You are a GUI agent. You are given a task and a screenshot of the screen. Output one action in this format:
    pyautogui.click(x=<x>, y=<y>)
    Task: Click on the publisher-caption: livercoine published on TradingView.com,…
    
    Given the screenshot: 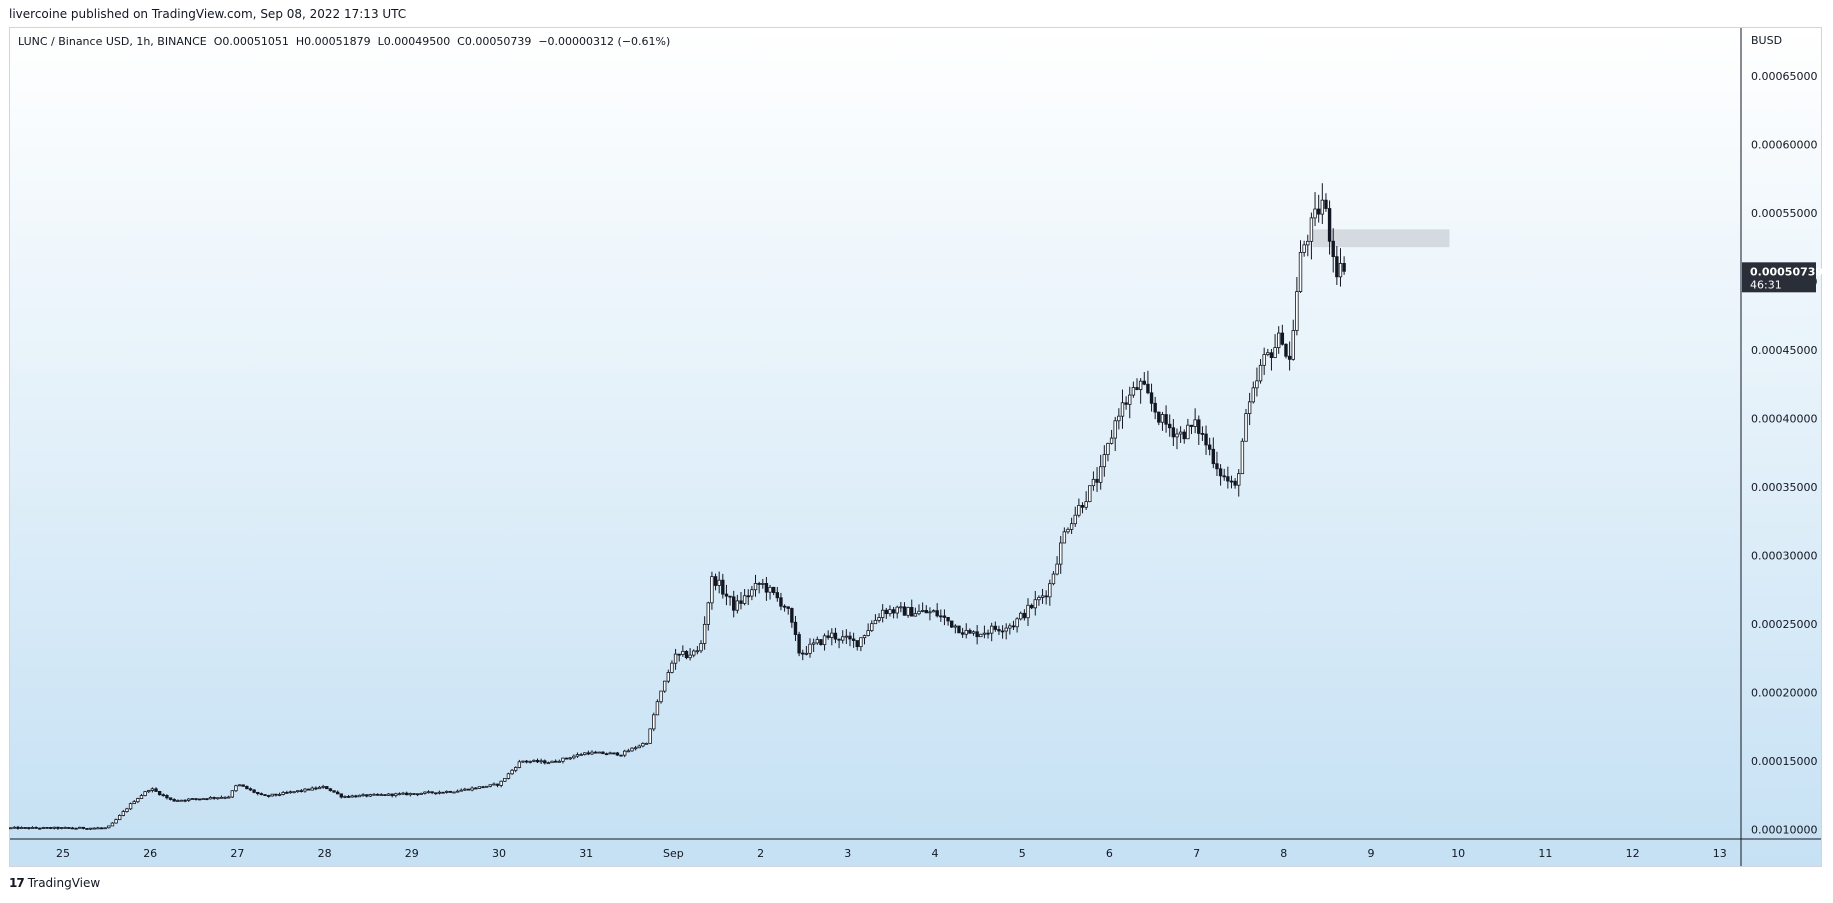 What is the action you would take?
    pyautogui.click(x=208, y=14)
    